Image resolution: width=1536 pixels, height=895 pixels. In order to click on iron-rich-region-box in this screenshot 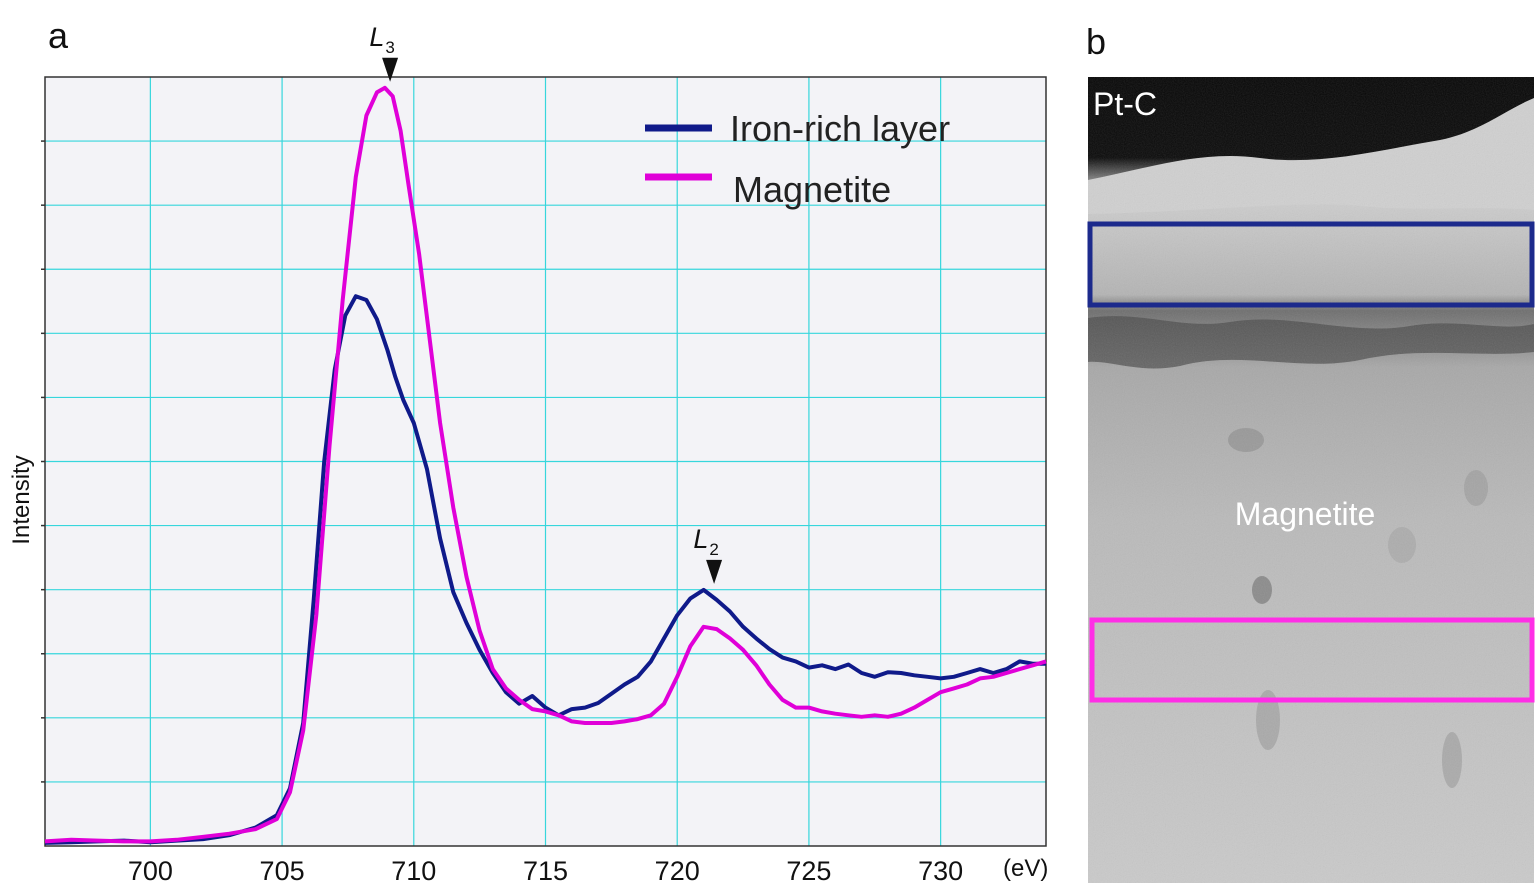, I will do `click(1311, 264)`.